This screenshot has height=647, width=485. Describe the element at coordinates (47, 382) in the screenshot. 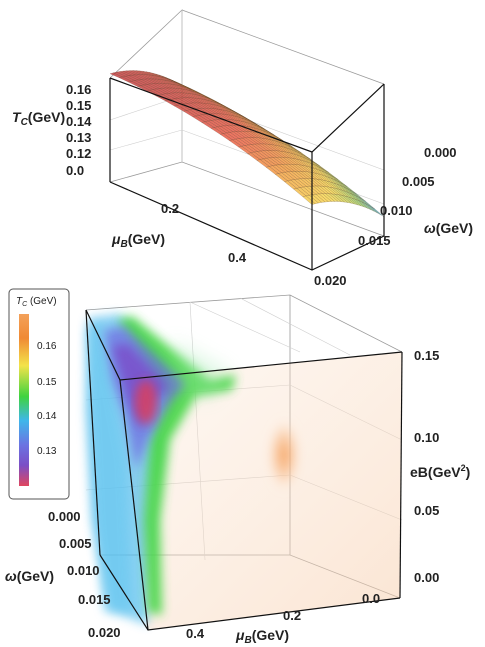

I see `legend-label: 0.15` at that location.